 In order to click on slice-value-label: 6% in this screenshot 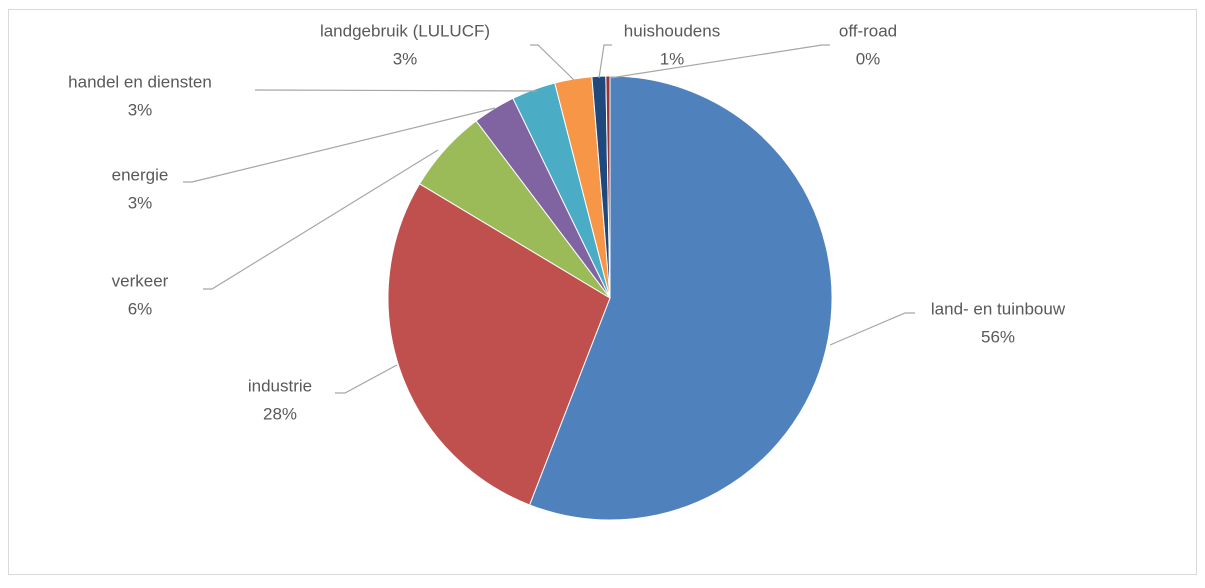, I will do `click(140, 308)`.